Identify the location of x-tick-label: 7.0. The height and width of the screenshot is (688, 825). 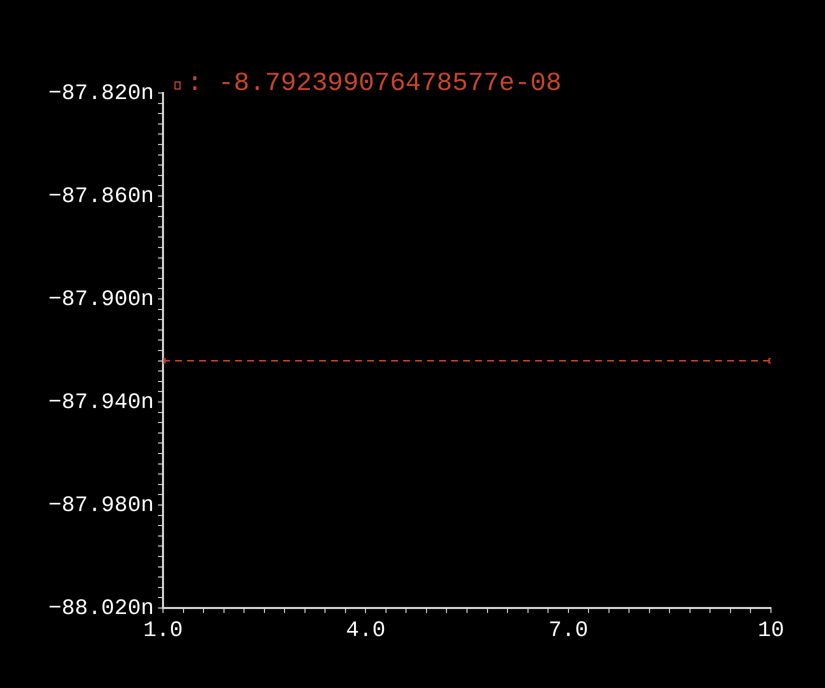
(568, 631).